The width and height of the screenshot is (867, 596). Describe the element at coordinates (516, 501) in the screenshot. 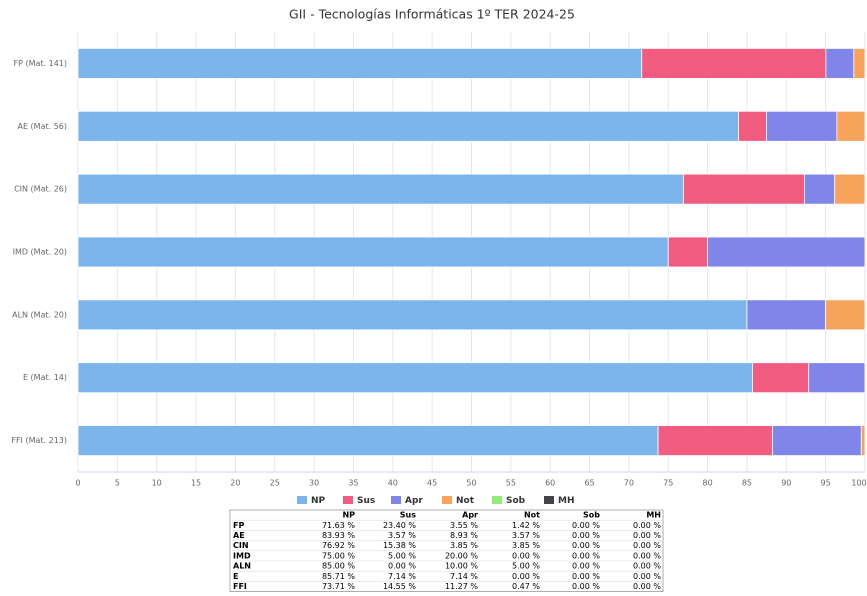

I see `legend-label: Sob` at that location.